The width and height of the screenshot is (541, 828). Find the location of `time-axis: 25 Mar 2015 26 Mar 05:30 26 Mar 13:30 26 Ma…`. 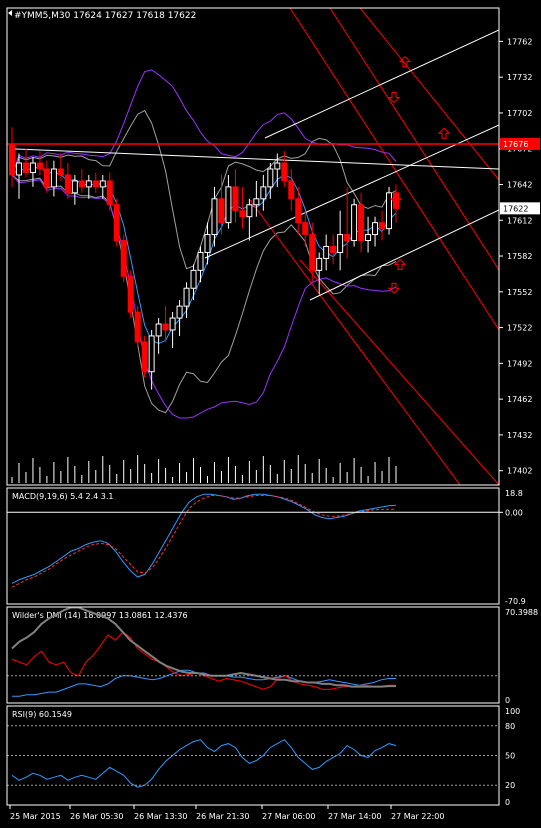

time-axis: 25 Mar 2015 26 Mar 05:30 26 Mar 13:30 26 Ma… is located at coordinates (226, 813).